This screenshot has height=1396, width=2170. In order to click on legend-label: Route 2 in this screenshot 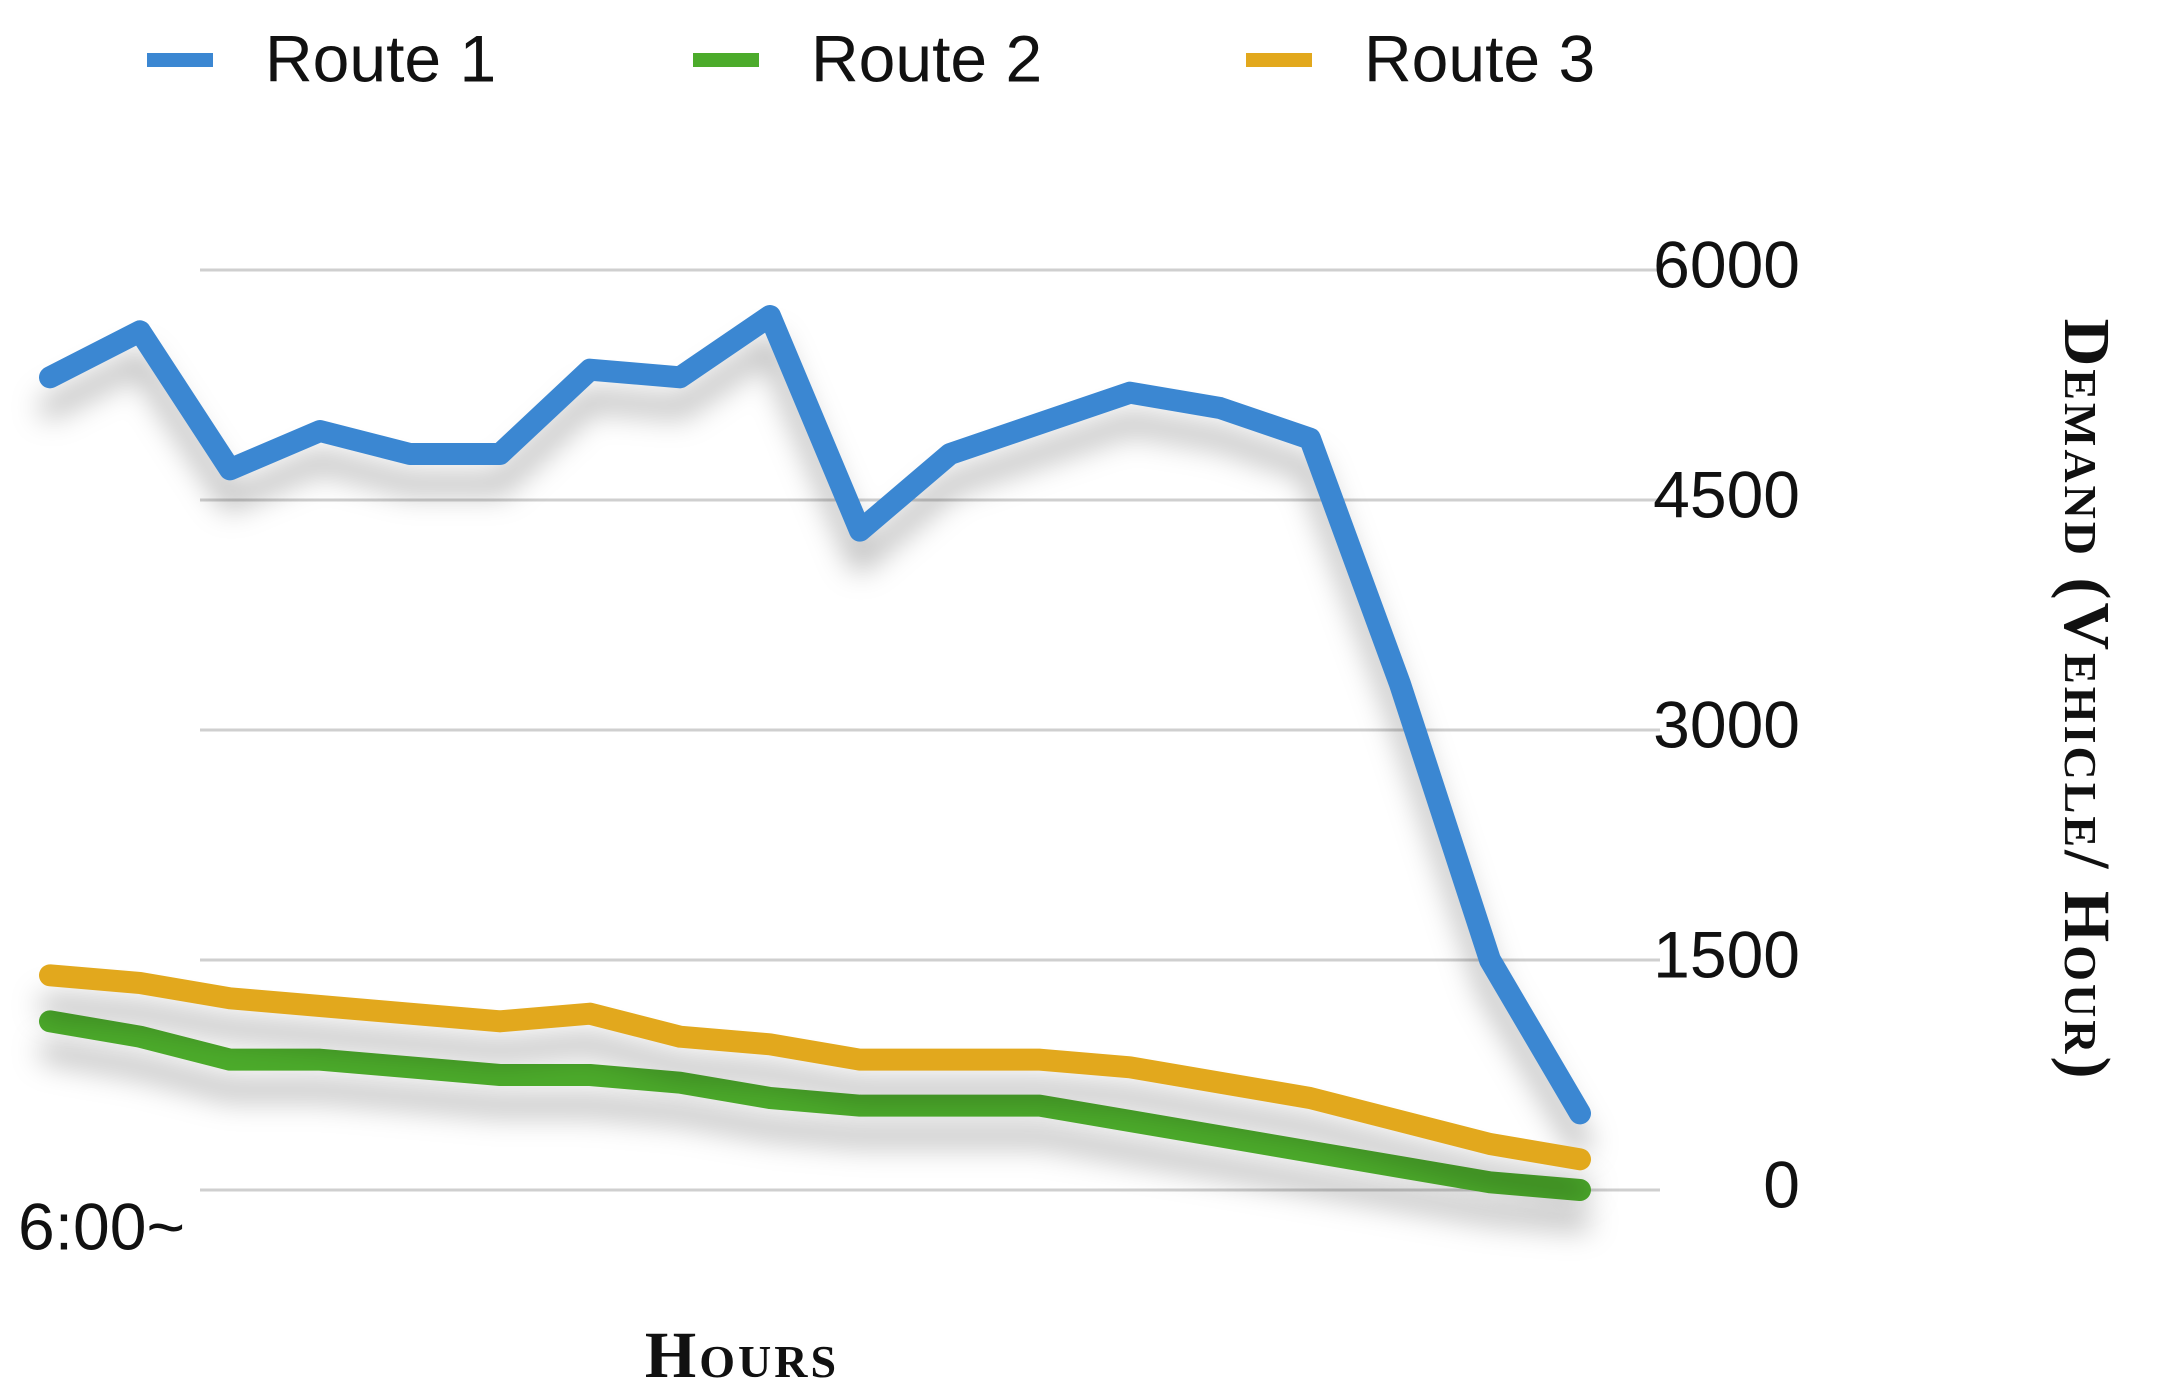, I will do `click(926, 58)`.